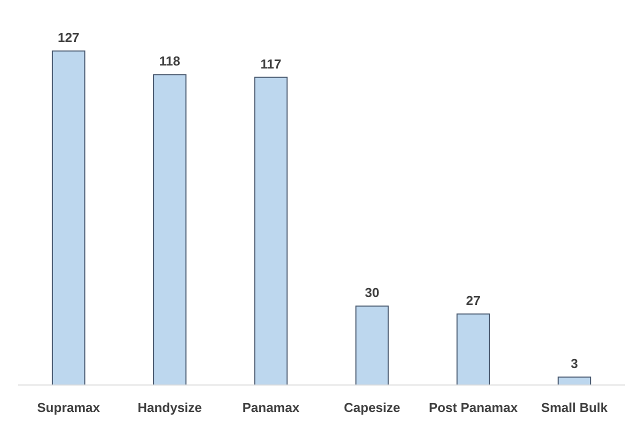  I want to click on x-tick-label: Capesize, so click(372, 407).